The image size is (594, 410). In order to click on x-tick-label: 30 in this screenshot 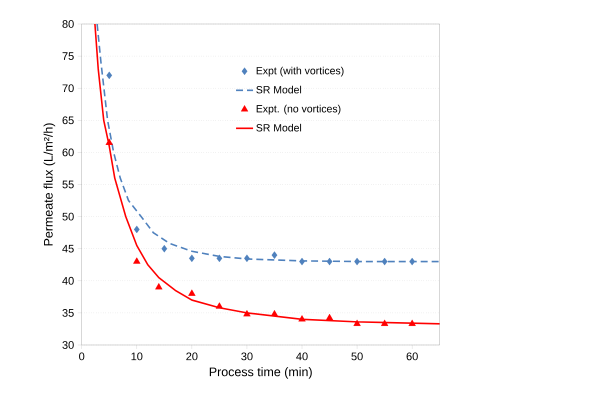, I will do `click(247, 356)`.